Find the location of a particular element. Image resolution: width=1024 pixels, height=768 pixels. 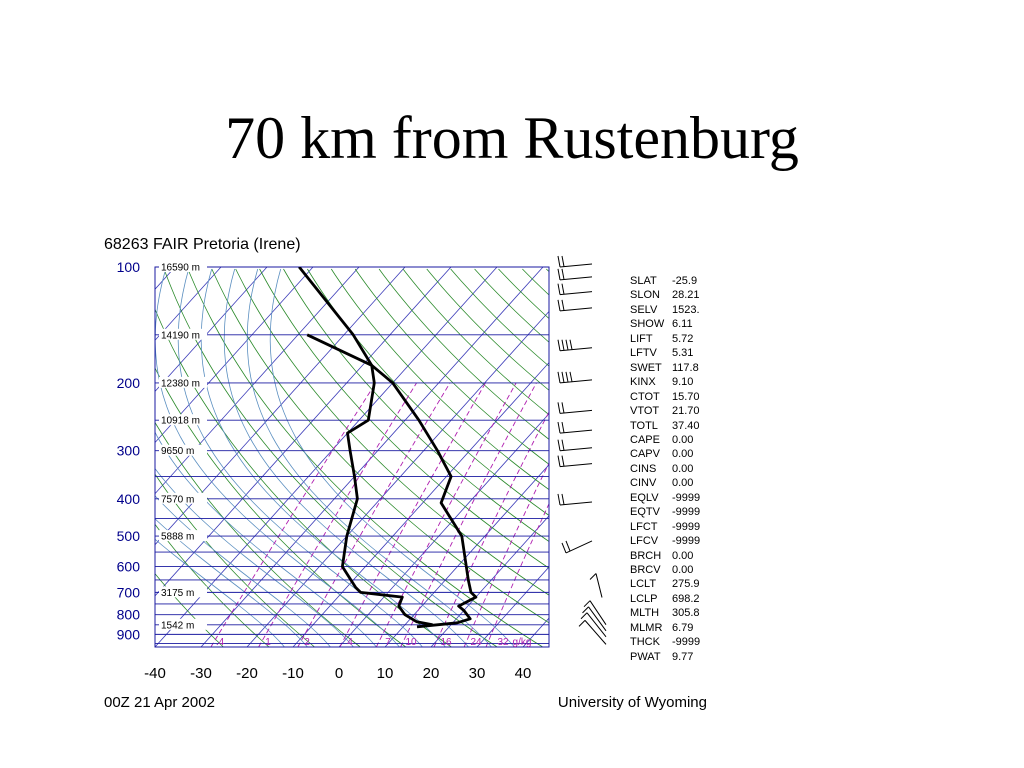

index-value: 6.79 is located at coordinates (683, 627).